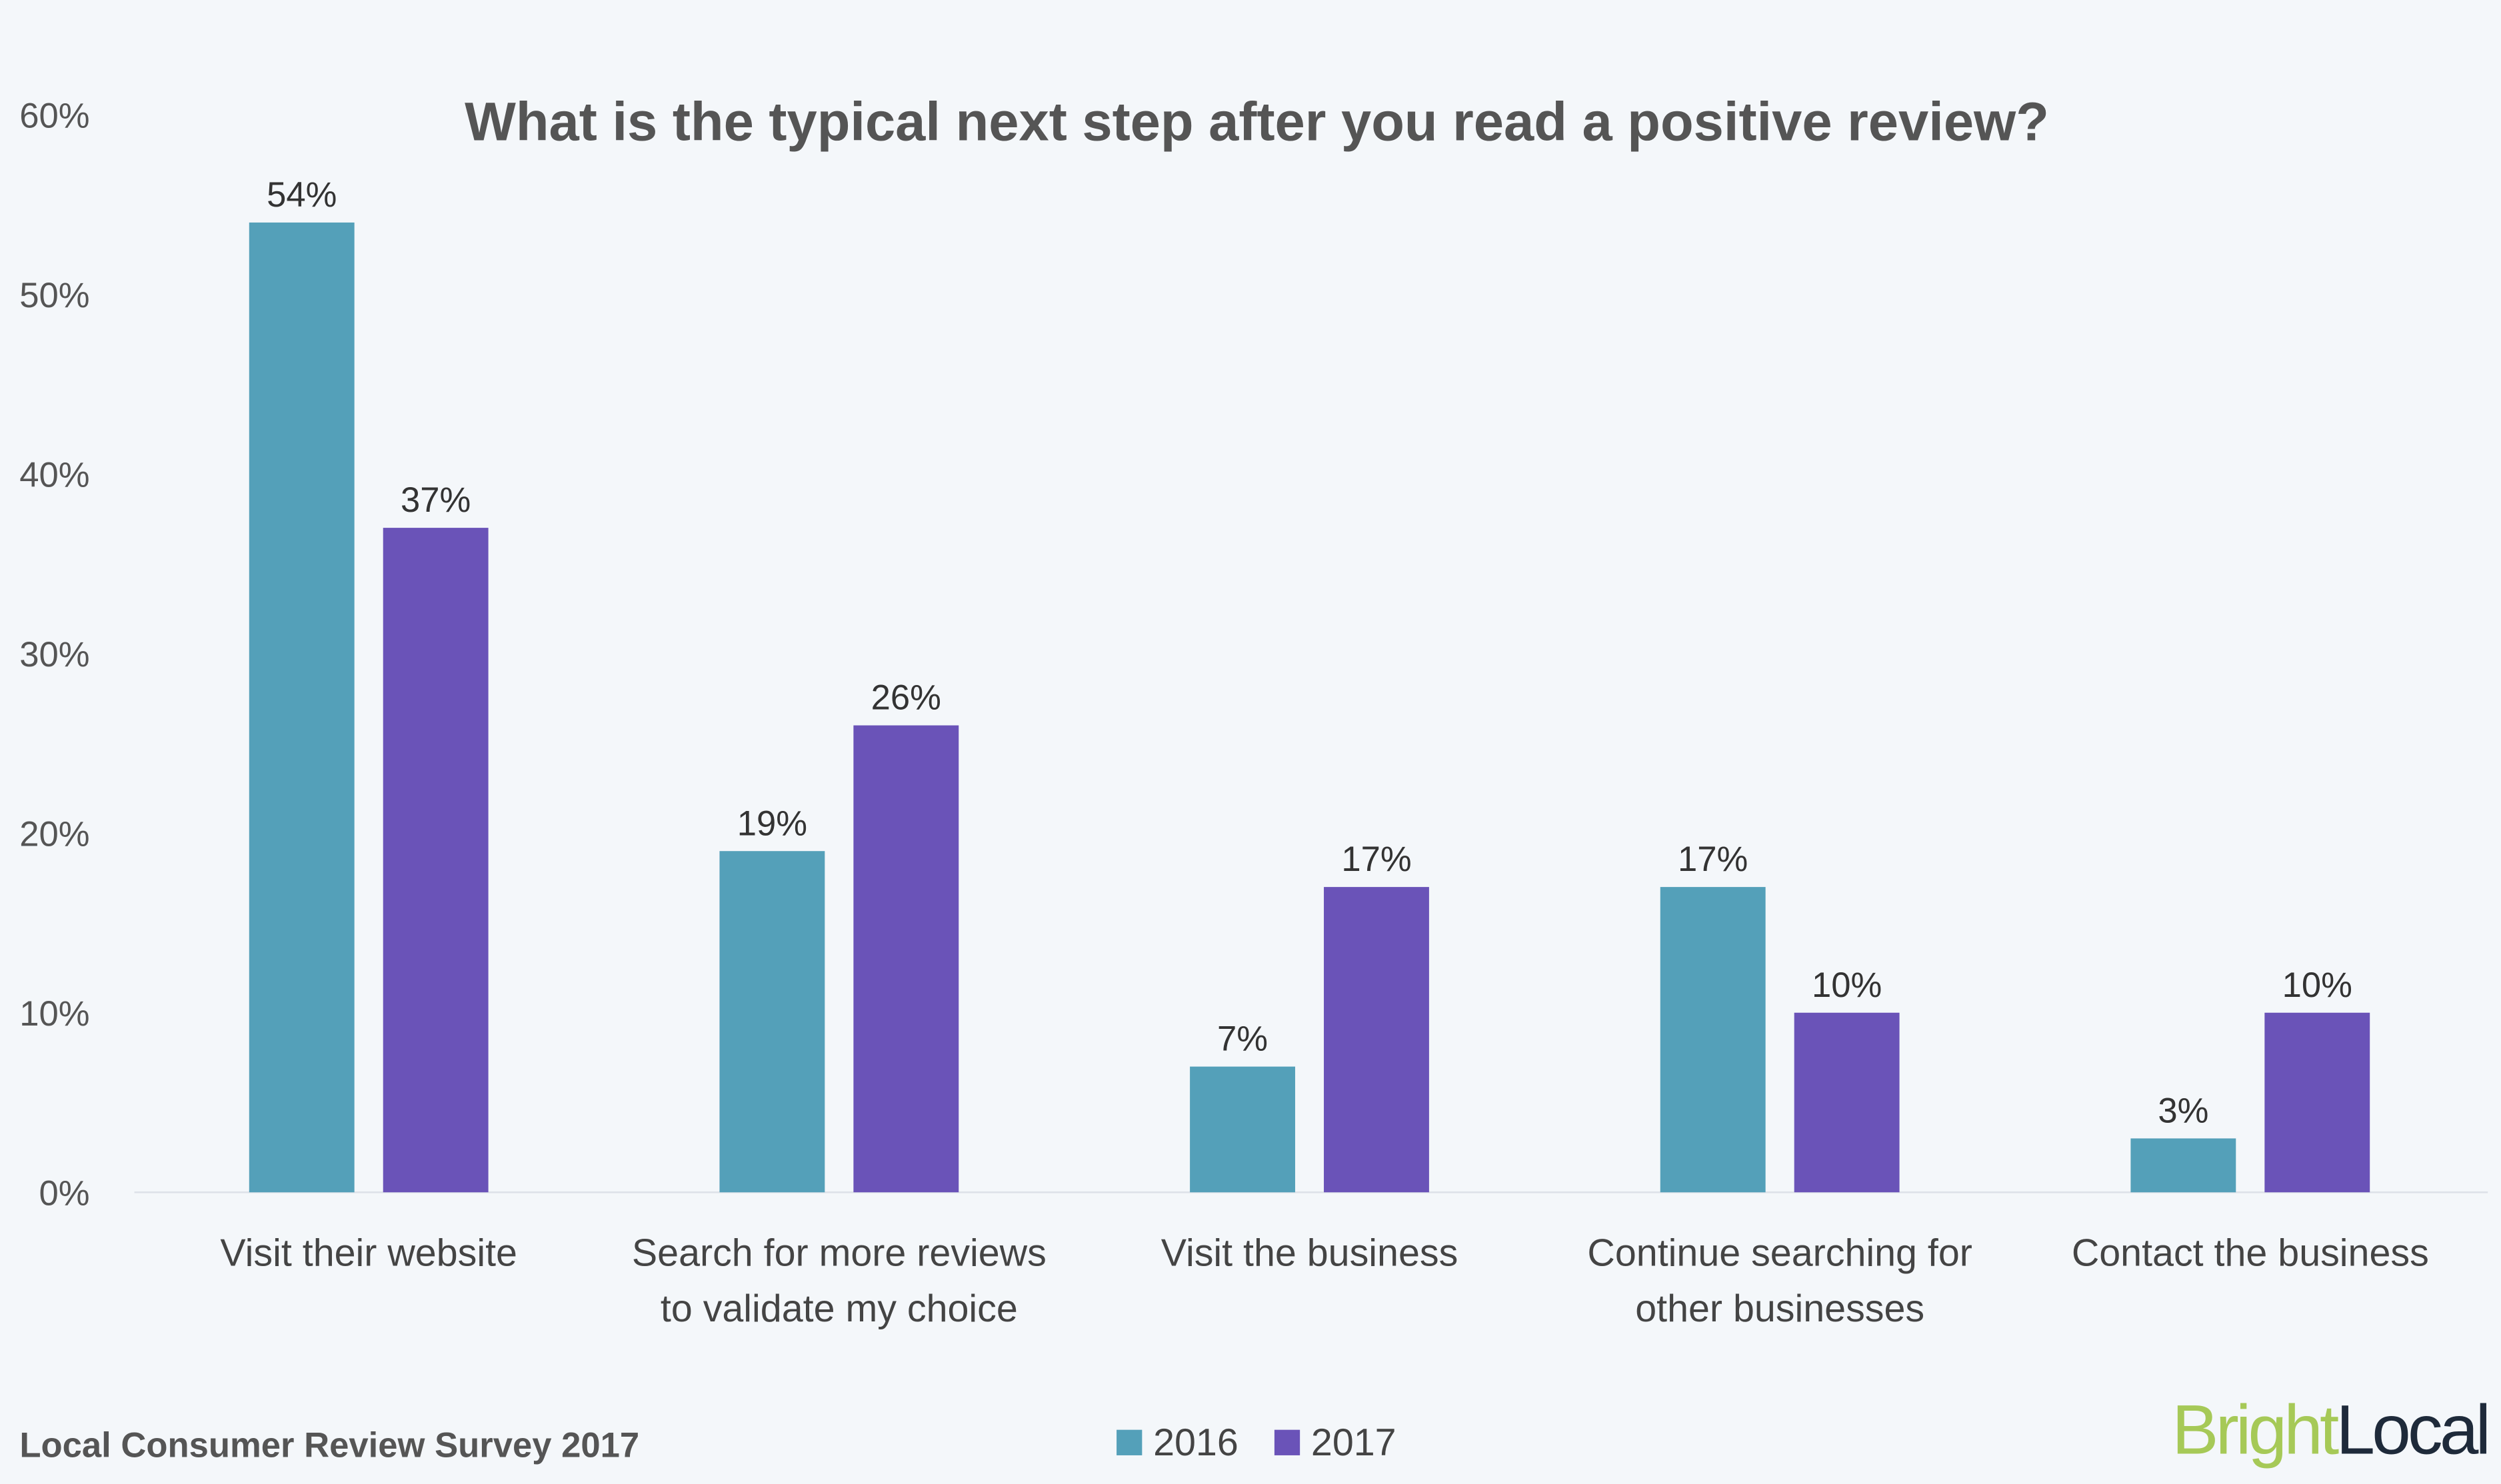 The width and height of the screenshot is (2501, 1484). Describe the element at coordinates (329, 1445) in the screenshot. I see `source-label: Local Consumer Review Survey 2017` at that location.